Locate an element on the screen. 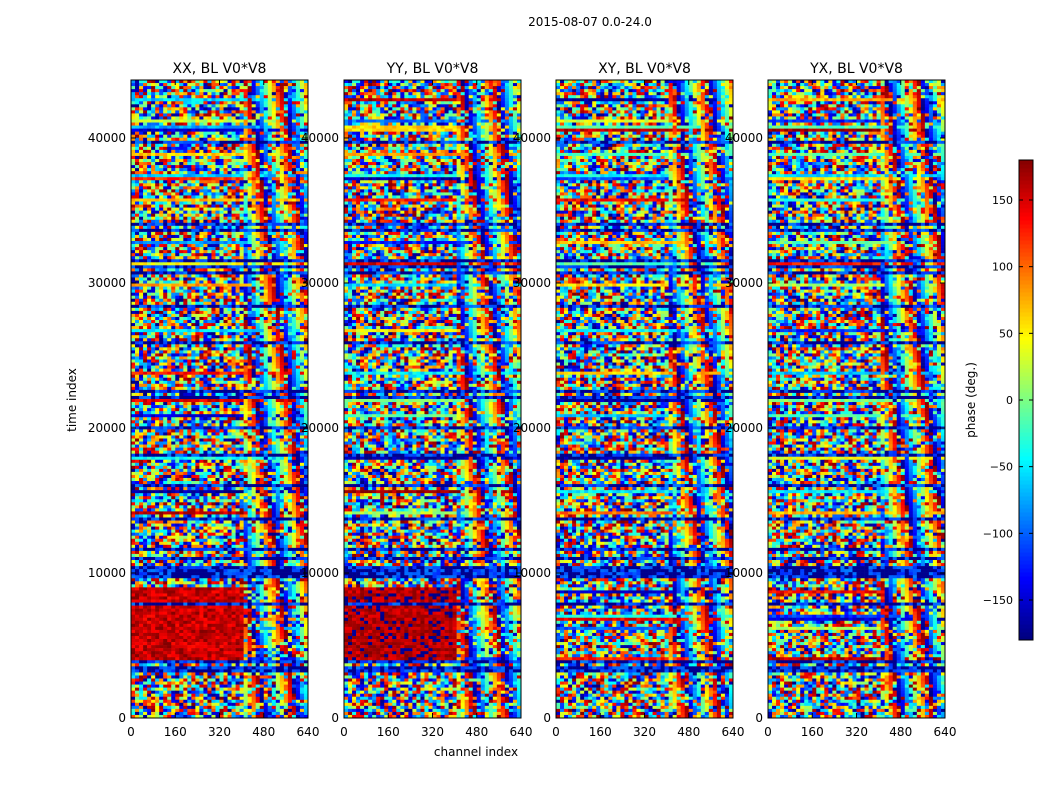  colorbar: −150 −100 −50 0 50 100 150 is located at coordinates (1008, 400).